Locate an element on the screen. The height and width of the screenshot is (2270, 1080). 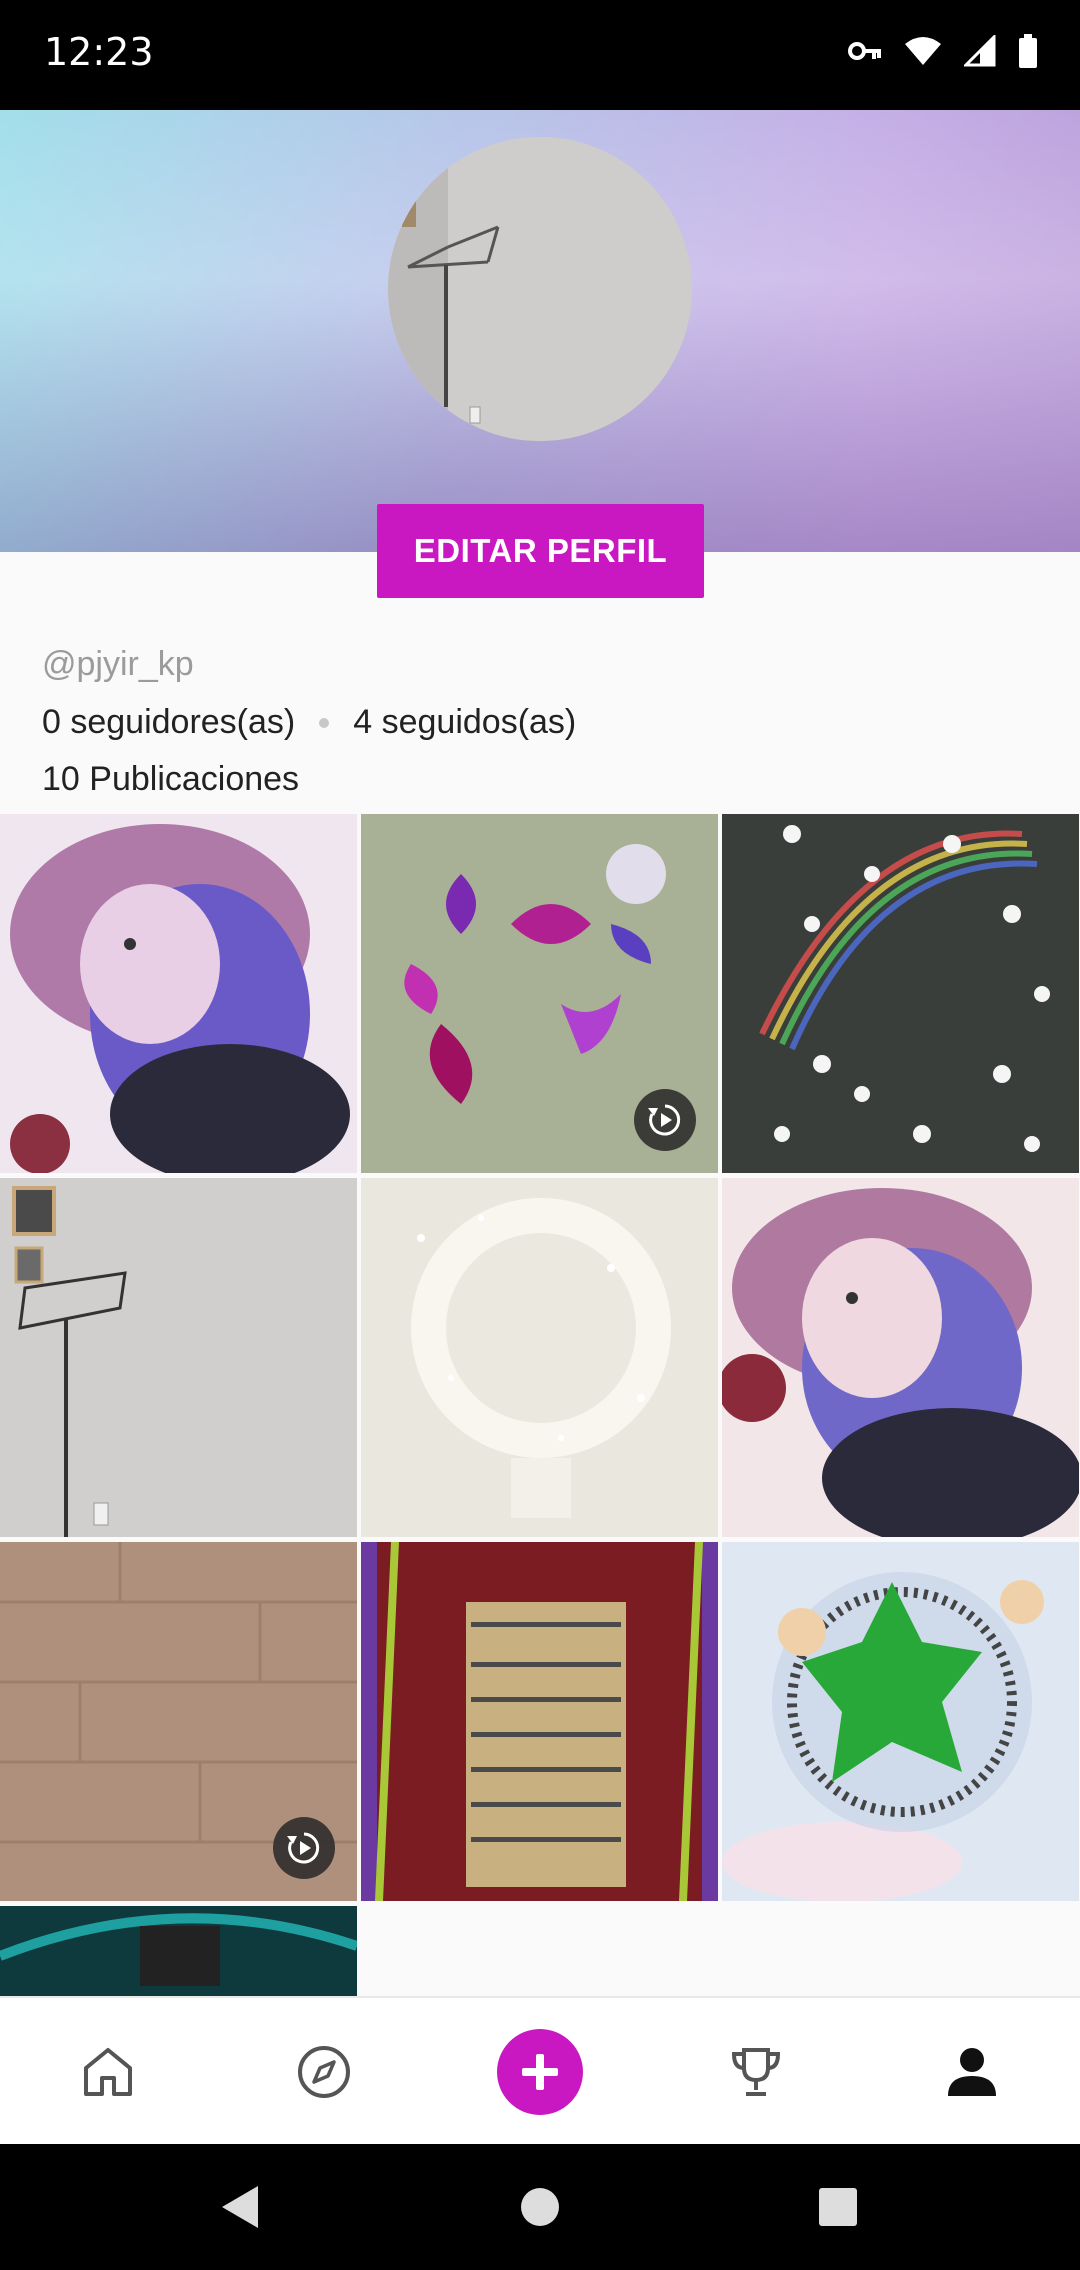
edit-profile-button: EDITAR PERFIL is located at coordinates (540, 551).